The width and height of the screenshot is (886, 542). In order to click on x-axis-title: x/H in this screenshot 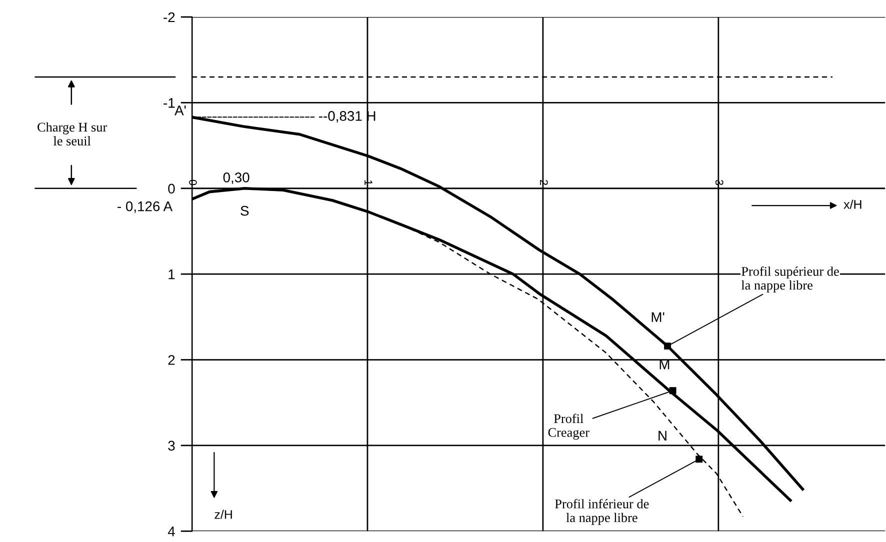, I will do `click(853, 204)`.